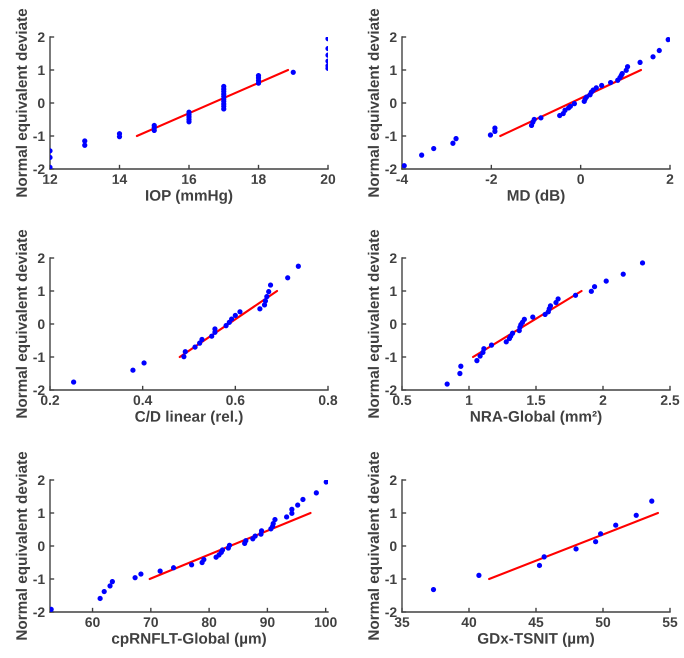 This screenshot has height=658, width=684. What do you see at coordinates (603, 622) in the screenshot?
I see `x-tick-label: 50` at bounding box center [603, 622].